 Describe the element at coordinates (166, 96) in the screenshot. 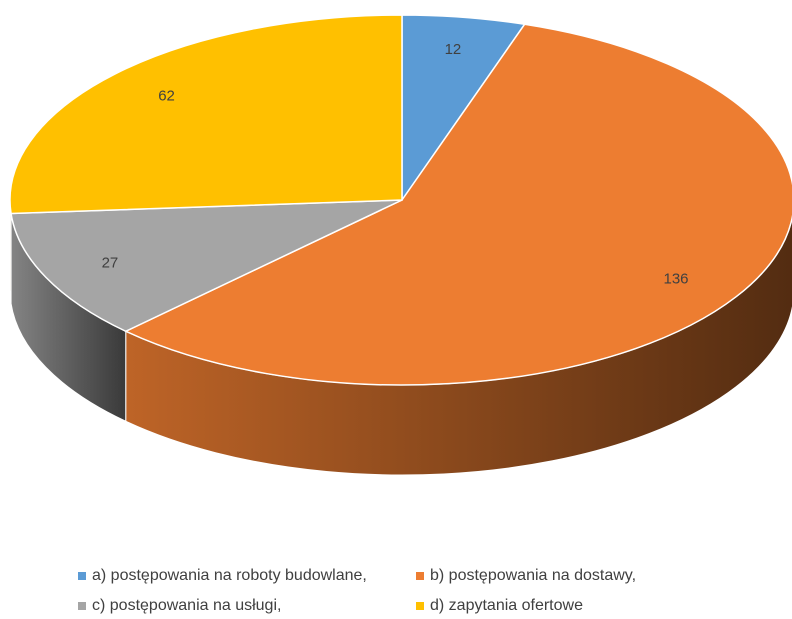

I see `data-label: 62` at that location.